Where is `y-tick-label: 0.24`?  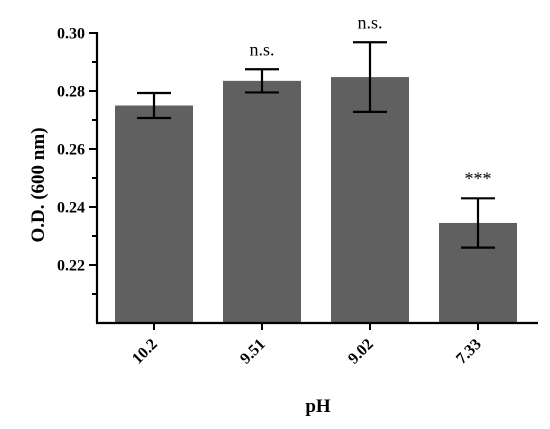
y-tick-label: 0.24 is located at coordinates (71, 208).